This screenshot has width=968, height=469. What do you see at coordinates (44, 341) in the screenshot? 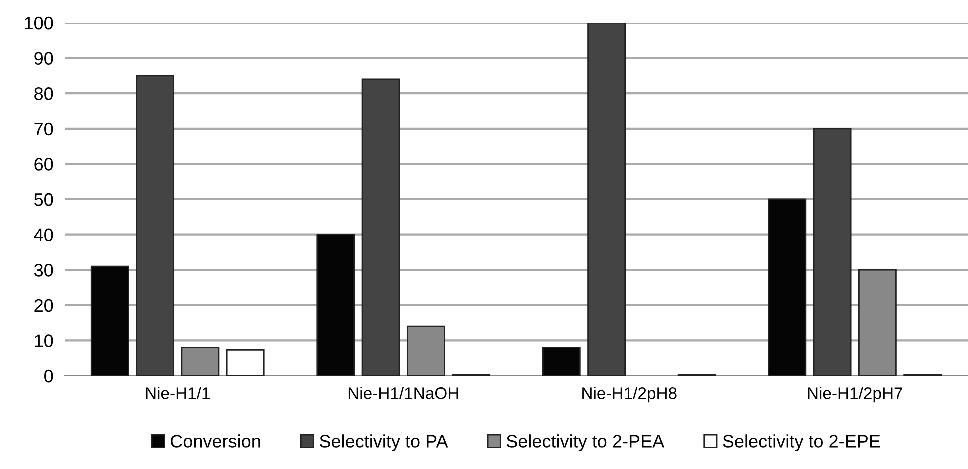
I see `y-tick-label: 10` at bounding box center [44, 341].